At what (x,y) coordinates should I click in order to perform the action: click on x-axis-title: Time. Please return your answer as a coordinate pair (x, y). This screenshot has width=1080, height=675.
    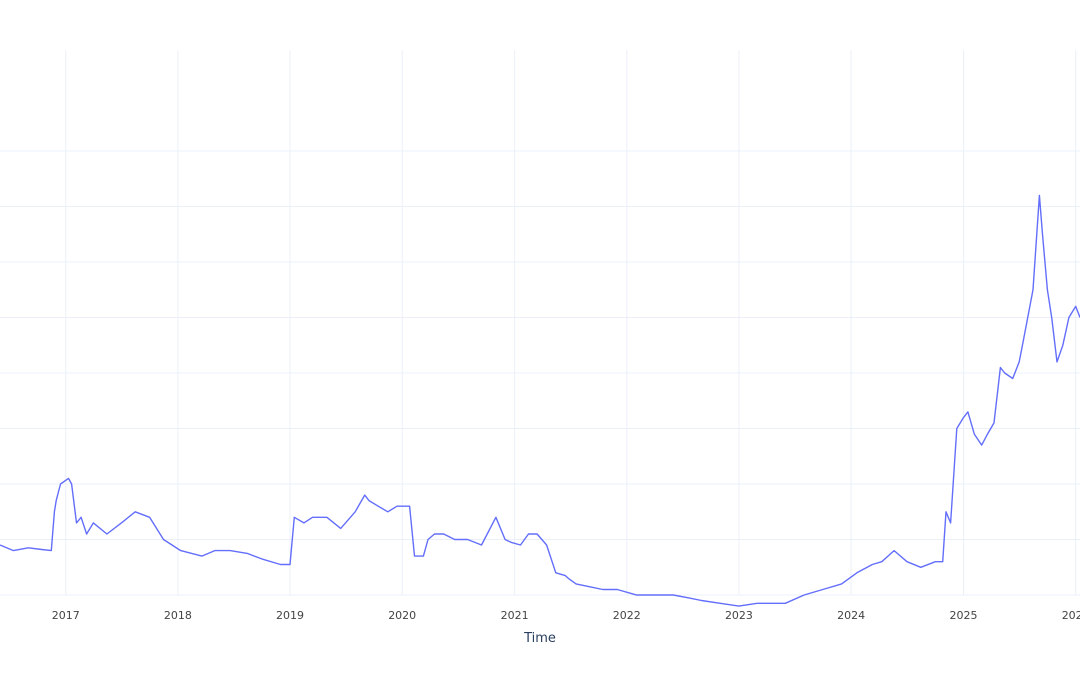
    Looking at the image, I should click on (539, 638).